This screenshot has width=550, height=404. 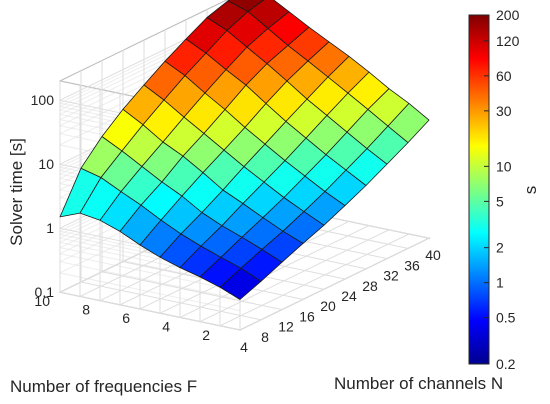 I want to click on colorbar-tick-label: 2, so click(x=500, y=248).